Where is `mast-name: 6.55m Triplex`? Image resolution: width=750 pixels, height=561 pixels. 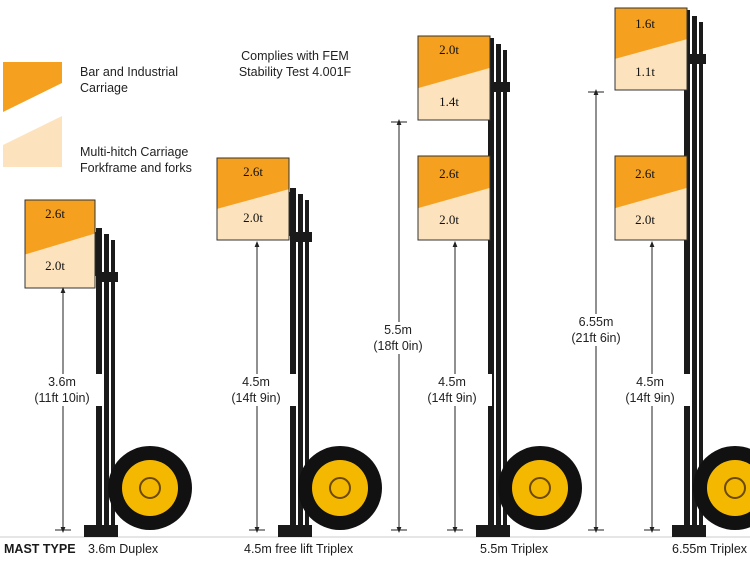
mast-name: 6.55m Triplex is located at coordinates (710, 549).